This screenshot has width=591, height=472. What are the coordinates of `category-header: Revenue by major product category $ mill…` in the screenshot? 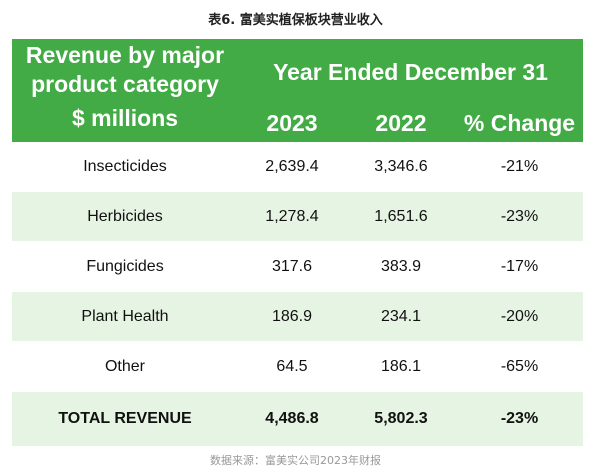 It's located at (125, 87).